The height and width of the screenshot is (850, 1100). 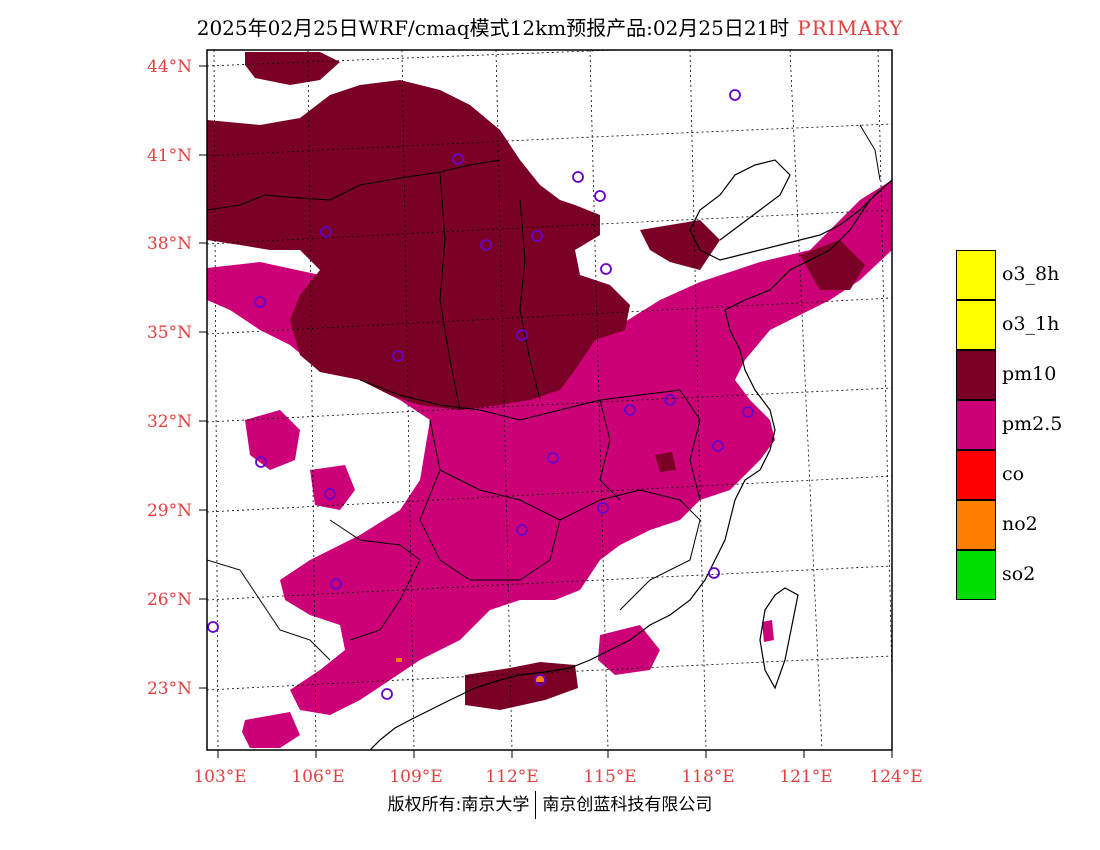 What do you see at coordinates (627, 805) in the screenshot?
I see `company-text: 南京创蓝科技有限公司` at bounding box center [627, 805].